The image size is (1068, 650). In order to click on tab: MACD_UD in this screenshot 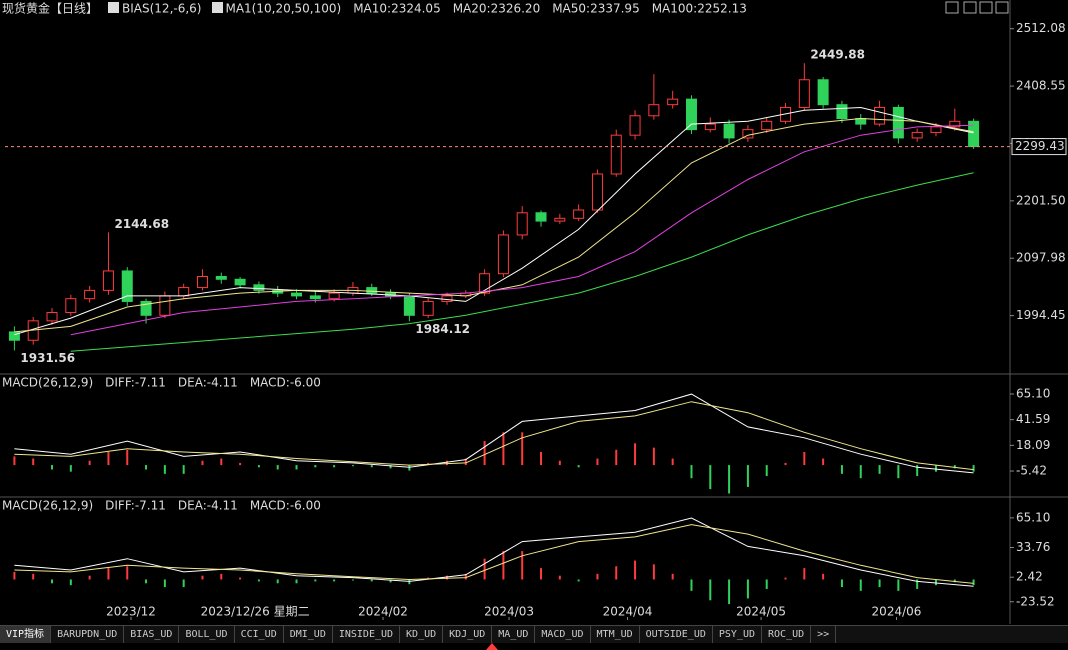, I will do `click(563, 634)`.